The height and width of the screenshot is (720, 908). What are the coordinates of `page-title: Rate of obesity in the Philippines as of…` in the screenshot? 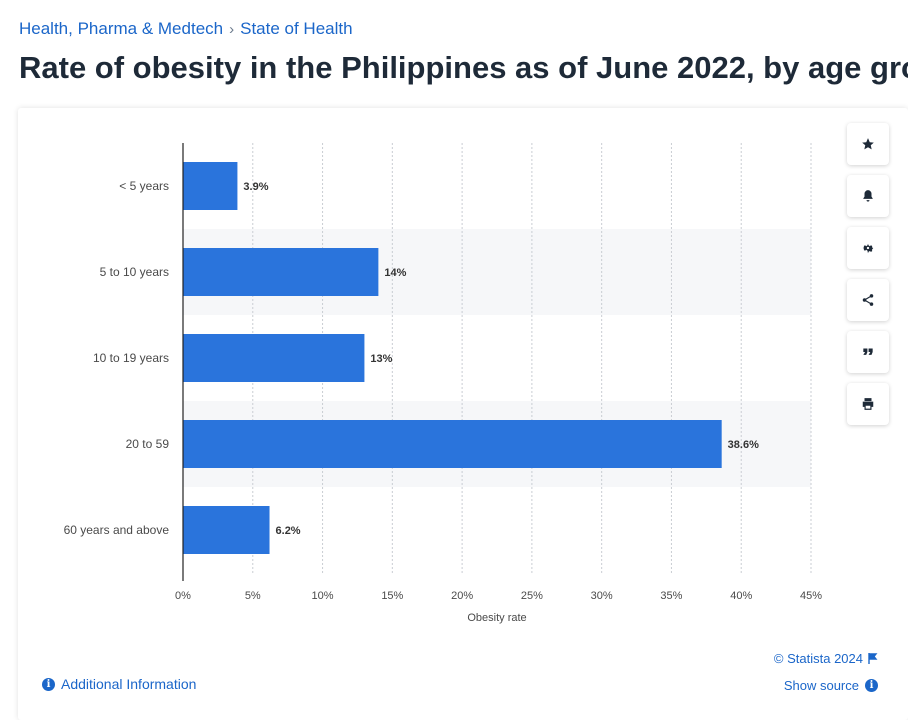 It's located at (463, 67).